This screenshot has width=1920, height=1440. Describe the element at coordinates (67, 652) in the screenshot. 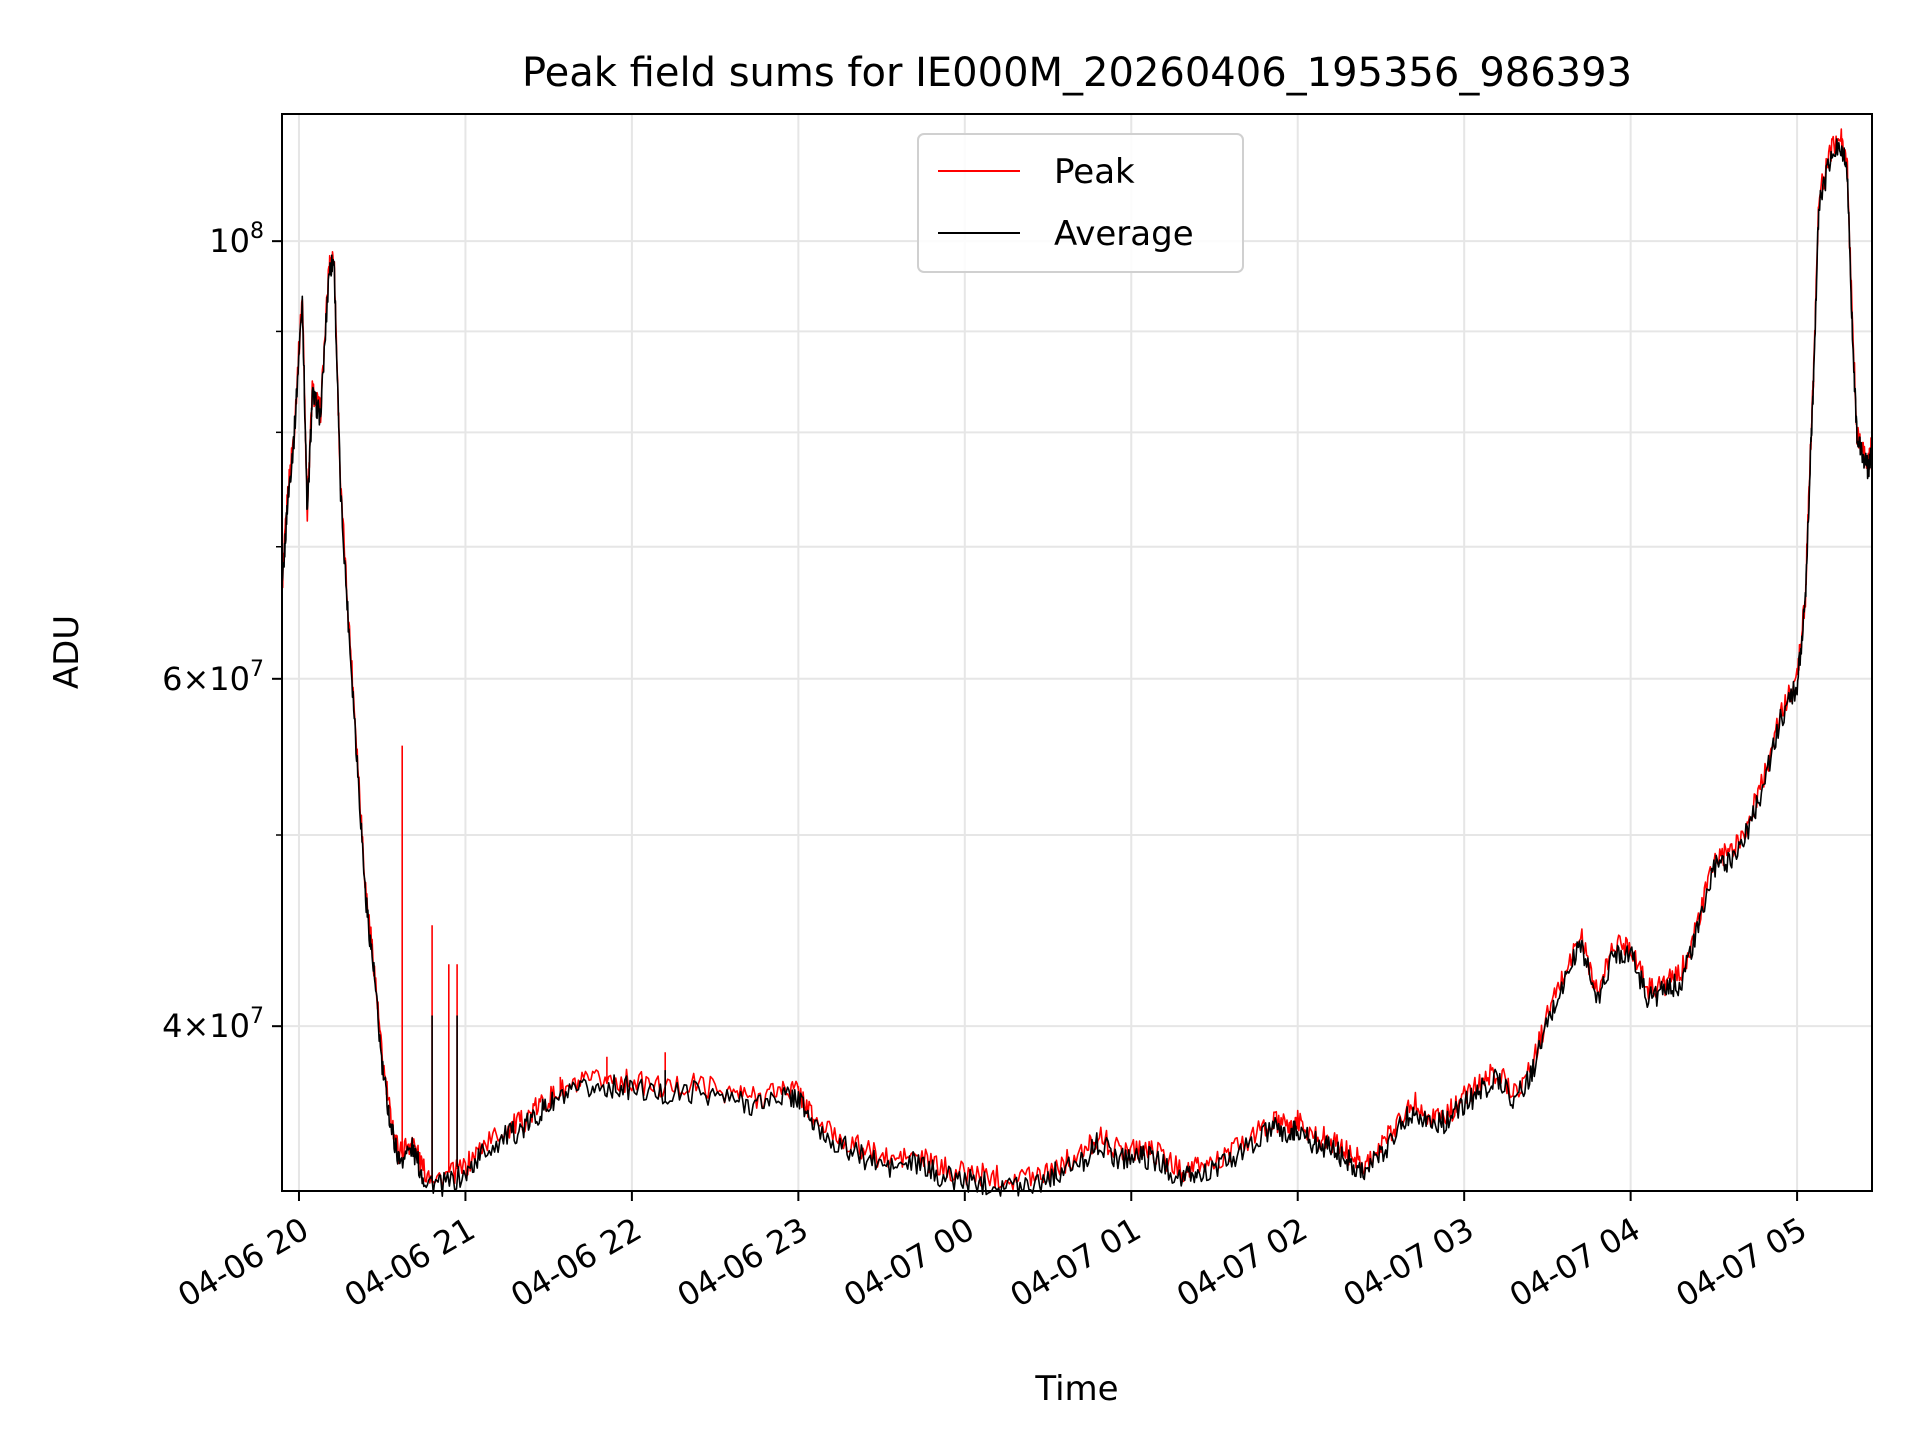

I see `y-axis-label: ADU` at that location.